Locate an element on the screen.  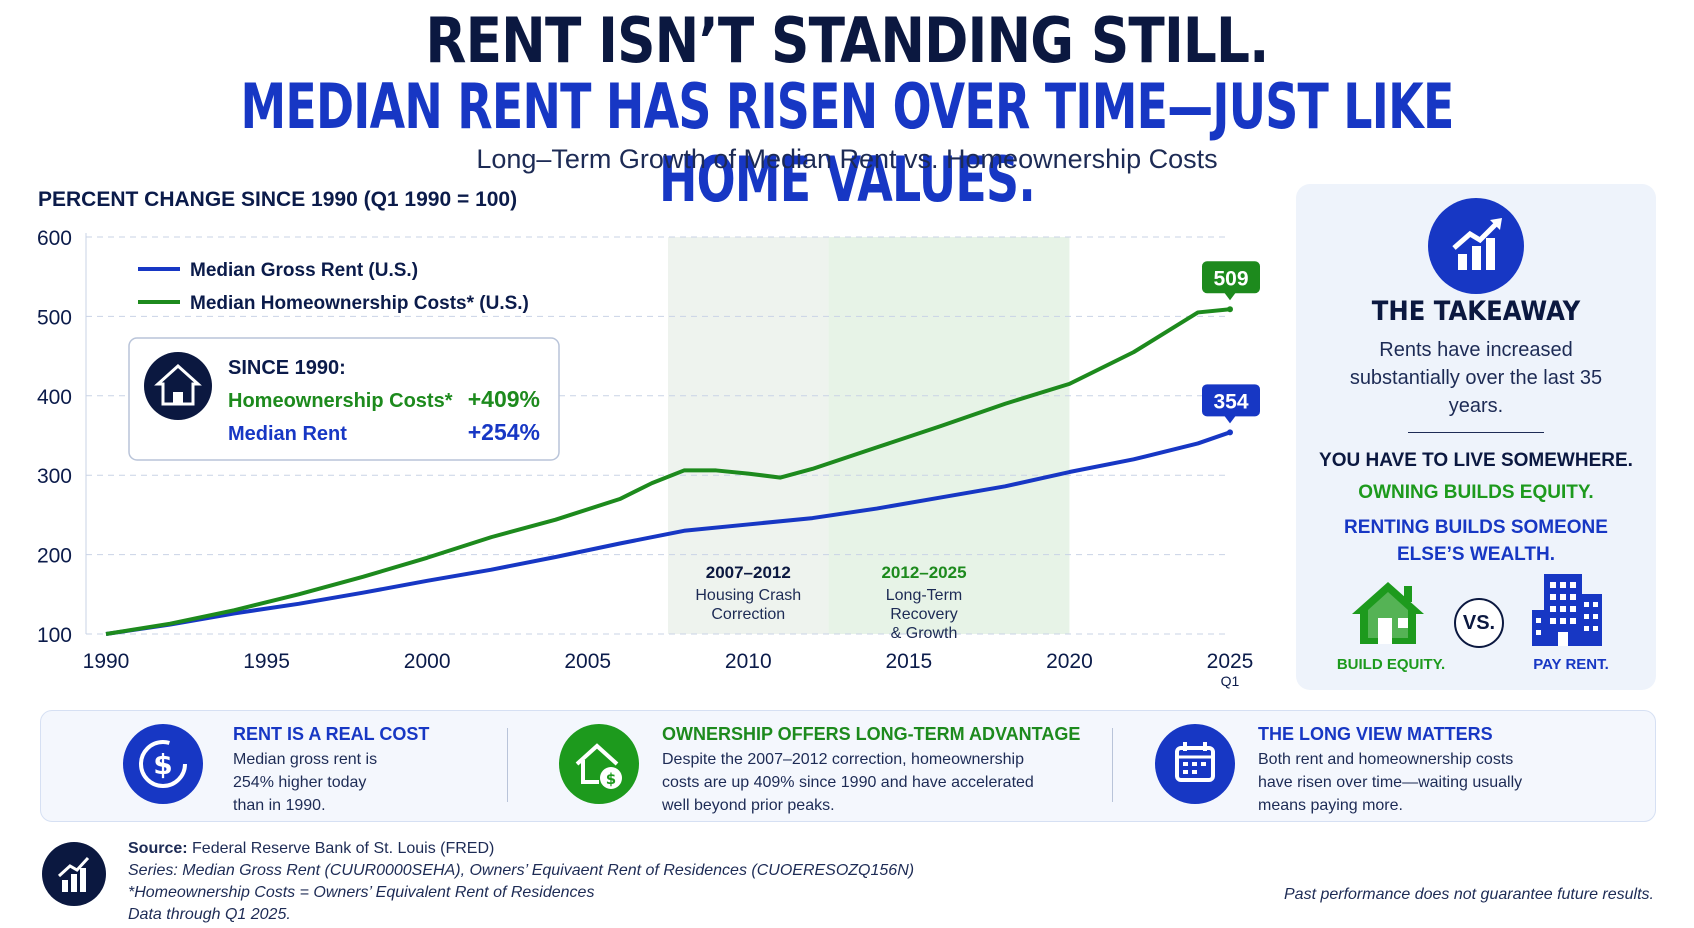
end-label: 354 is located at coordinates (1230, 401).